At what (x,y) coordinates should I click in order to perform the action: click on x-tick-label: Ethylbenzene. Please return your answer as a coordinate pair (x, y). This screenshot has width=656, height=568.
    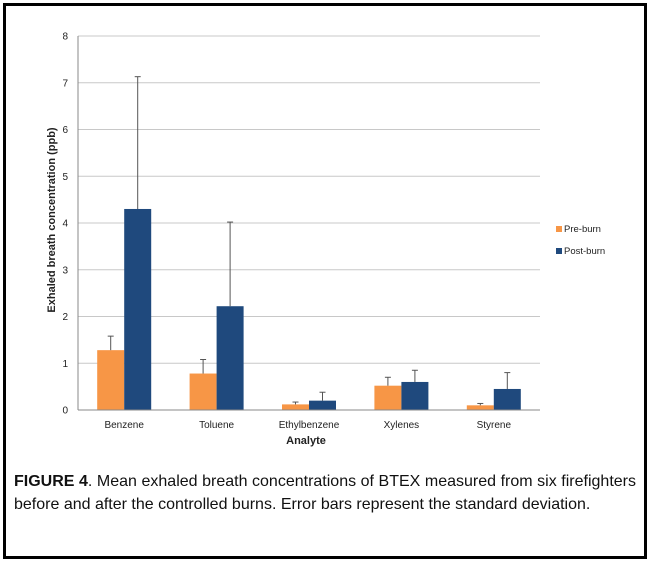
    Looking at the image, I should click on (309, 425).